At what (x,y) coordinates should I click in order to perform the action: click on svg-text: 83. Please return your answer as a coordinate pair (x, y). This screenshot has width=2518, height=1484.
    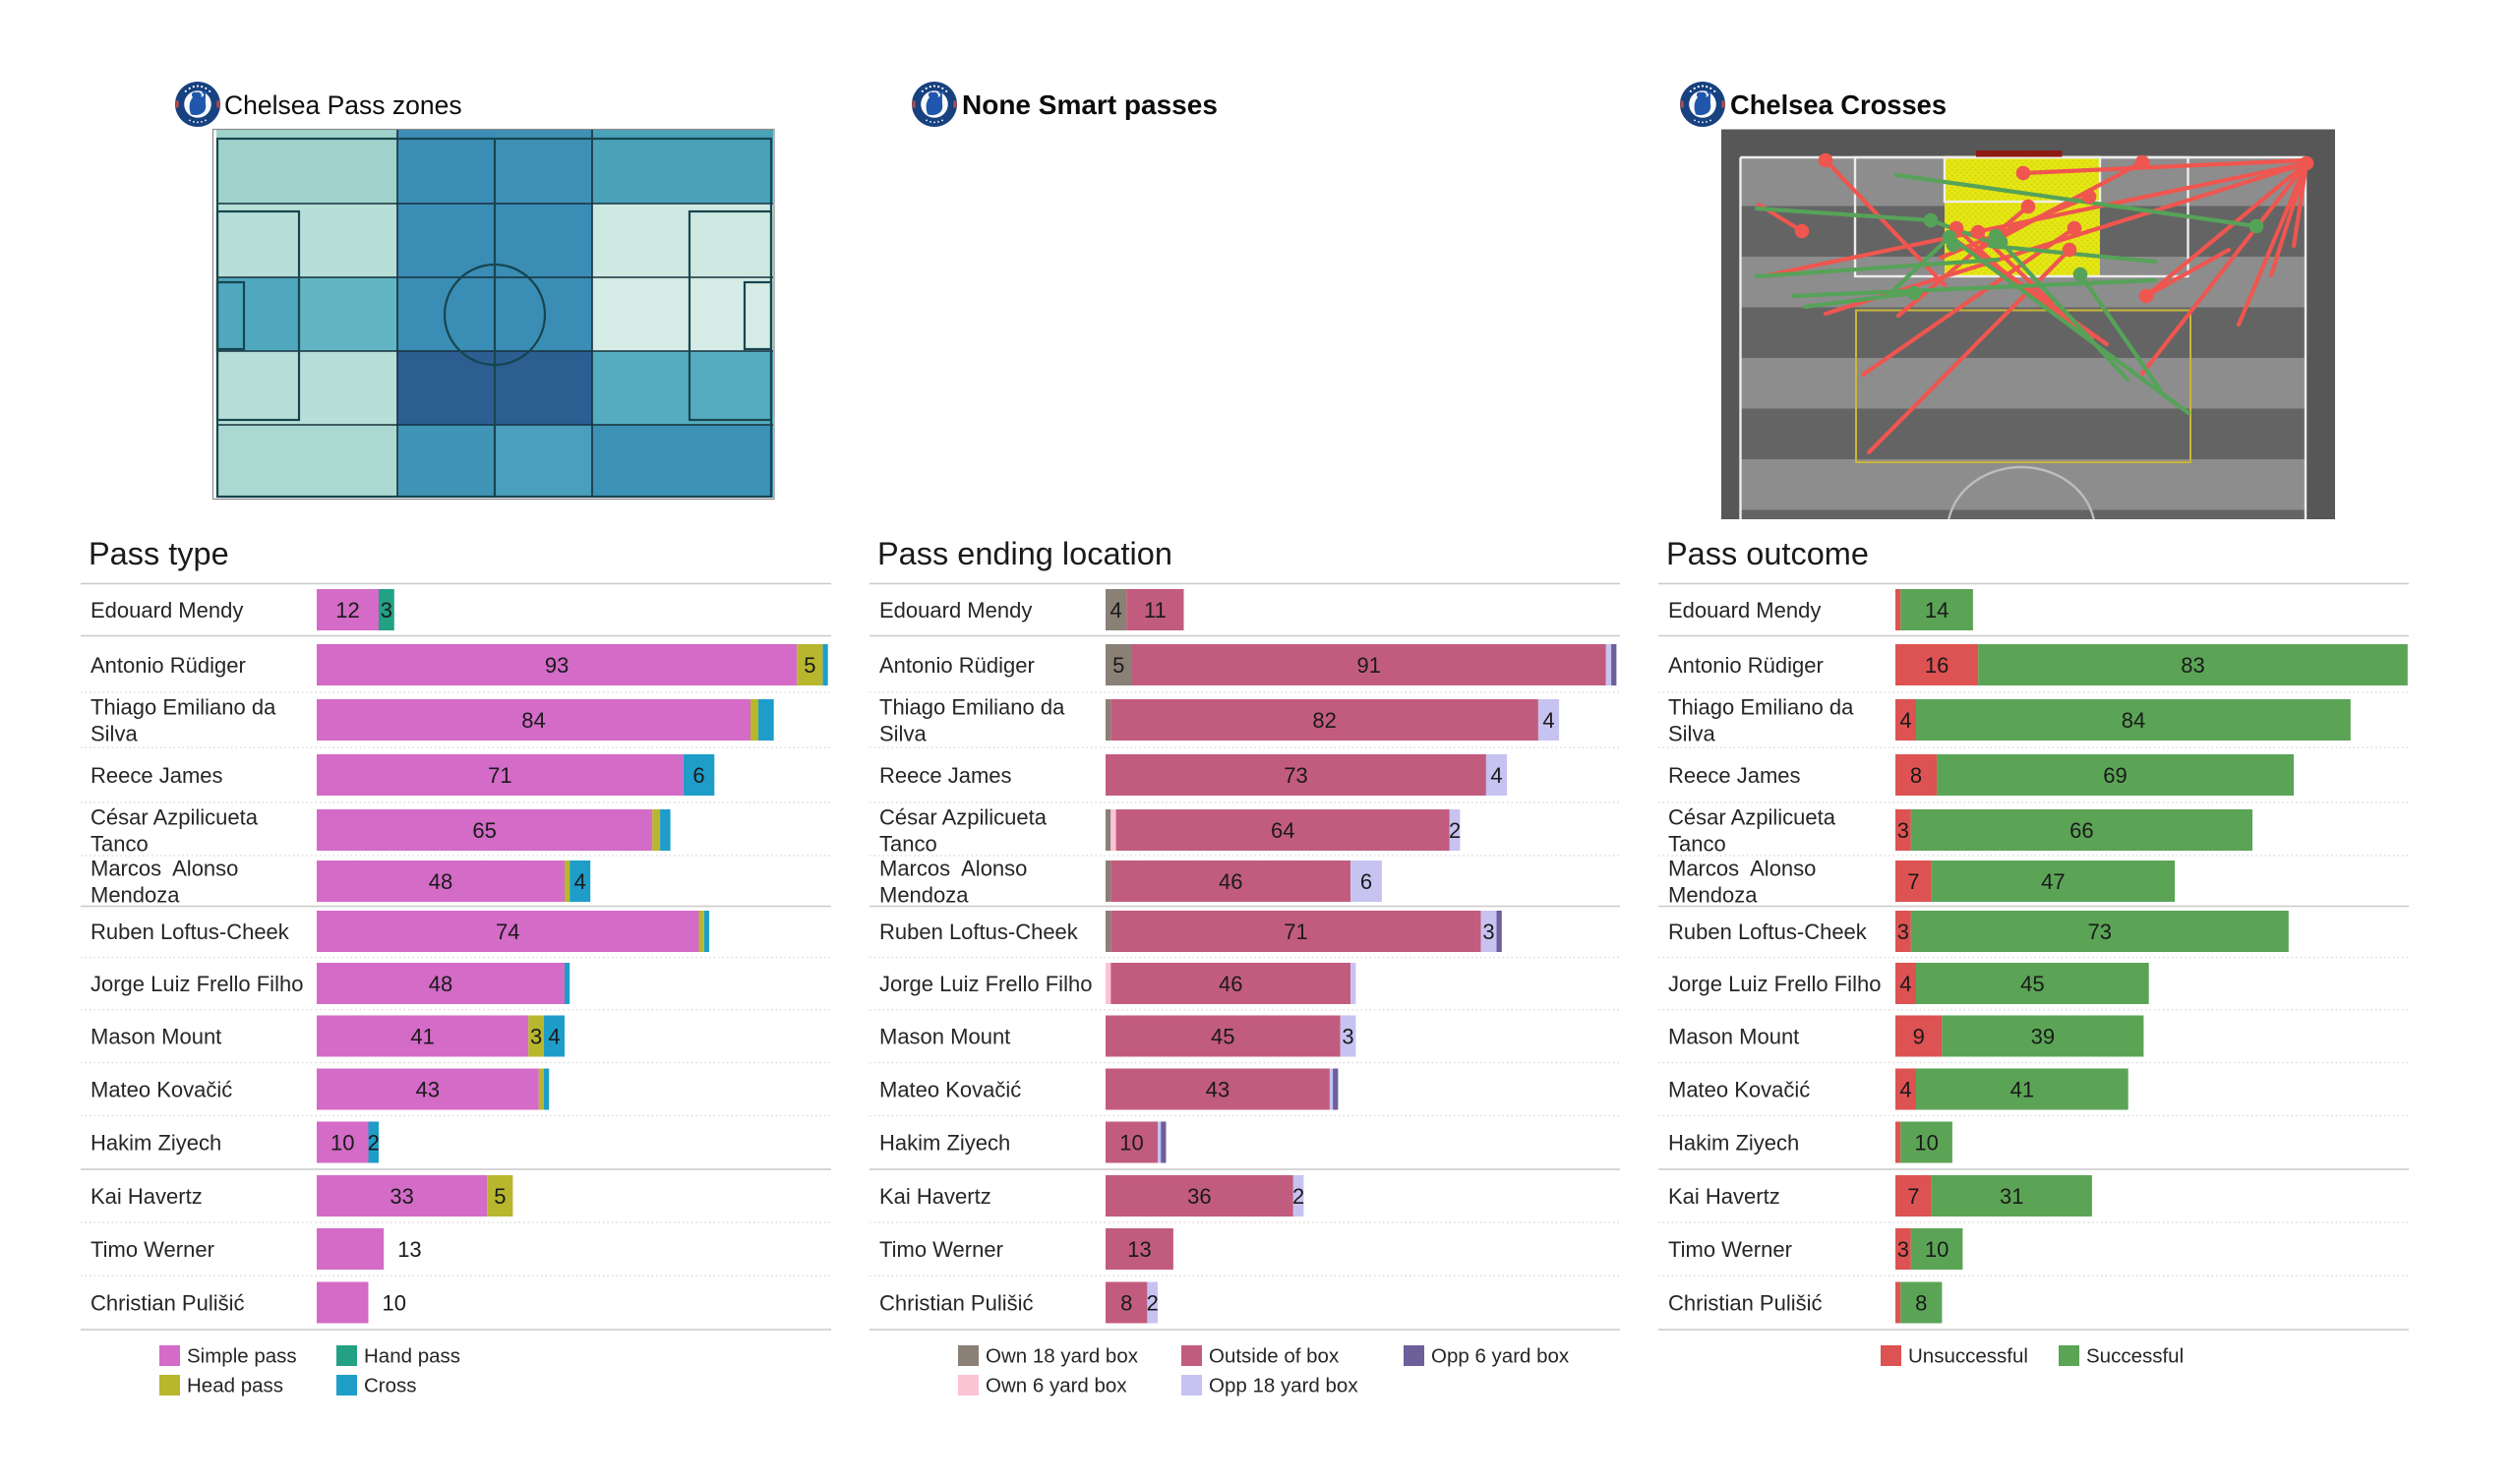
    Looking at the image, I should click on (2192, 666).